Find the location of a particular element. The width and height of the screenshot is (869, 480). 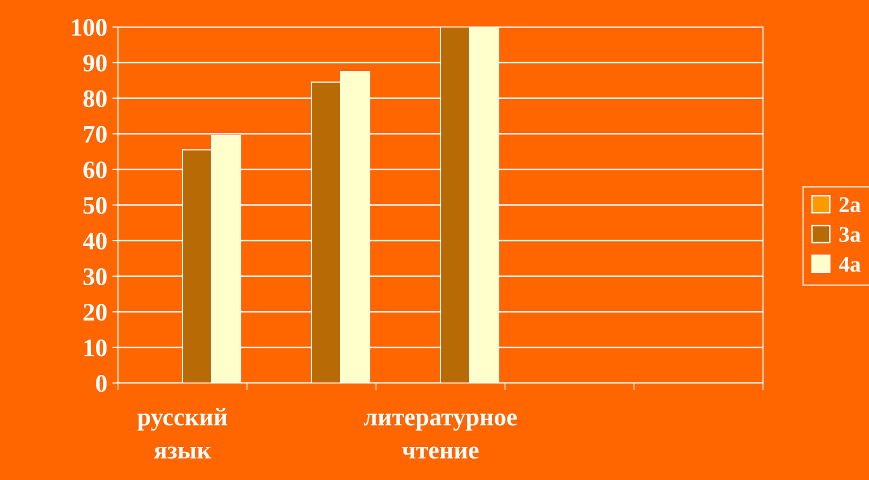

x-tick-label: литературное чтение is located at coordinates (440, 436).